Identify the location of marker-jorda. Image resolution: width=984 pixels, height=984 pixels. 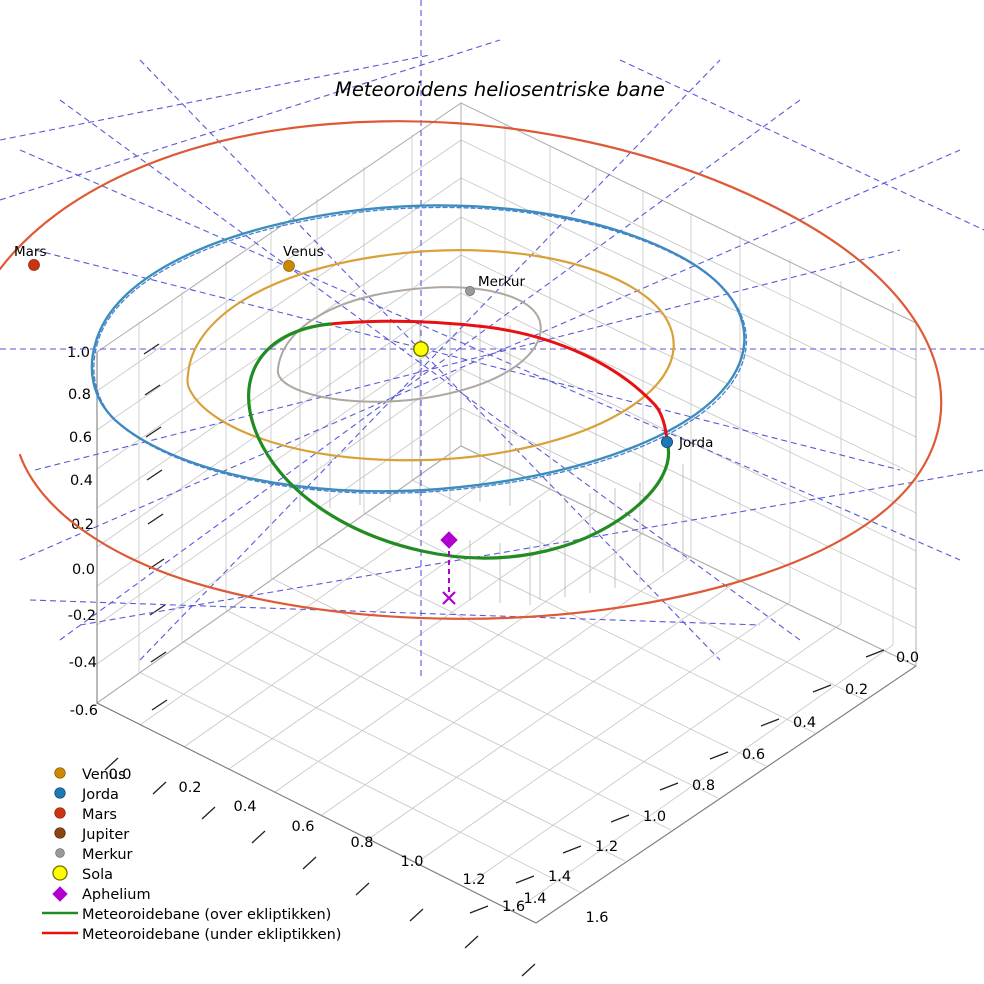
(667, 441).